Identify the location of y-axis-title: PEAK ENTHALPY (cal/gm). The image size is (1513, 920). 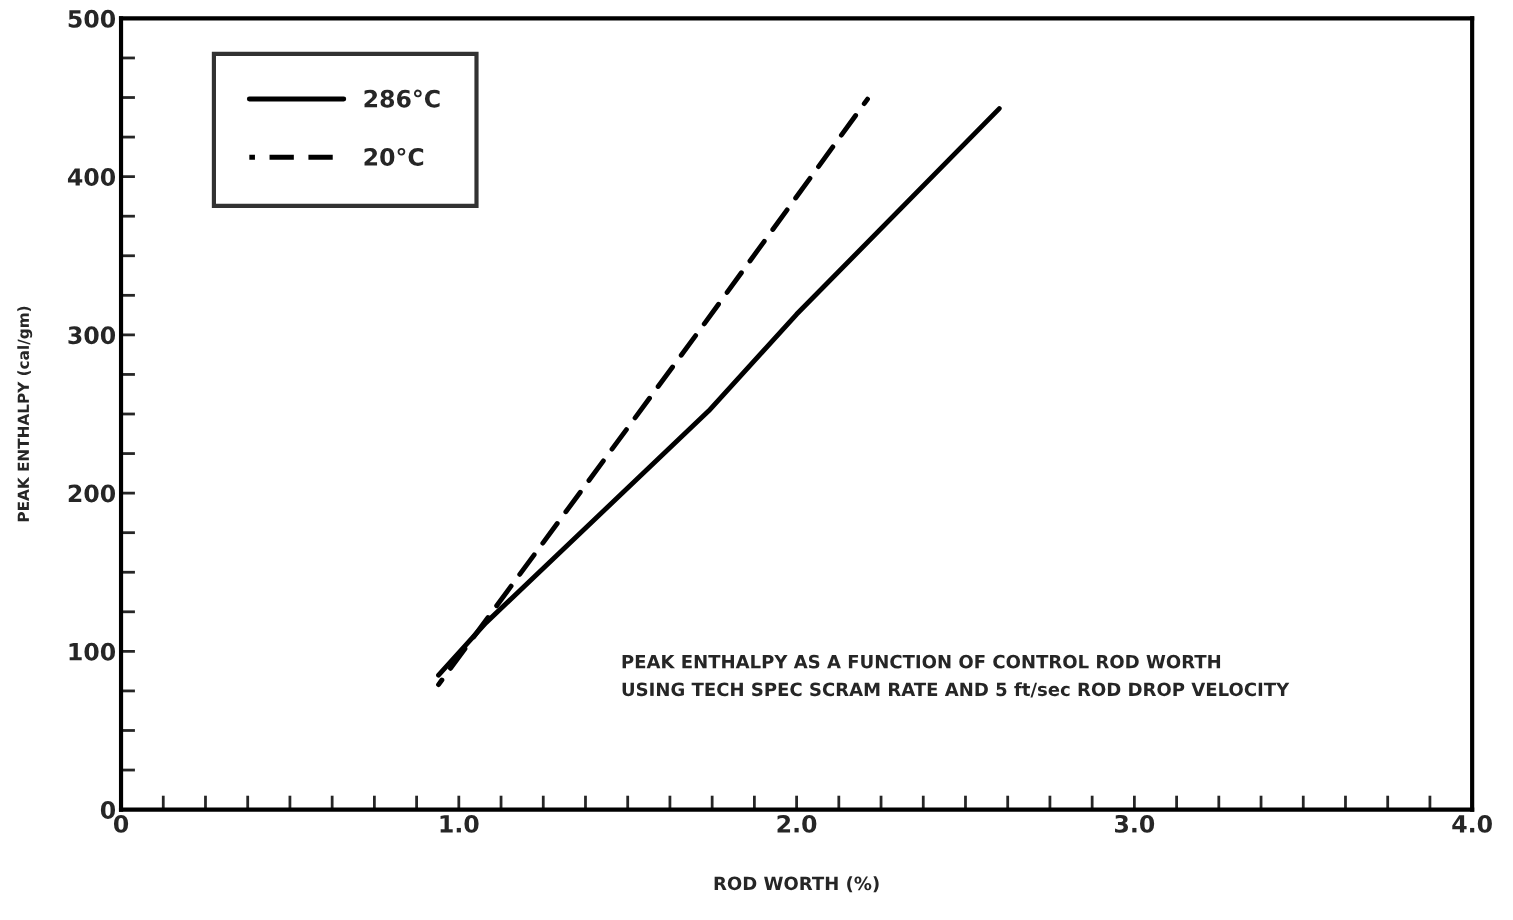
(25, 414).